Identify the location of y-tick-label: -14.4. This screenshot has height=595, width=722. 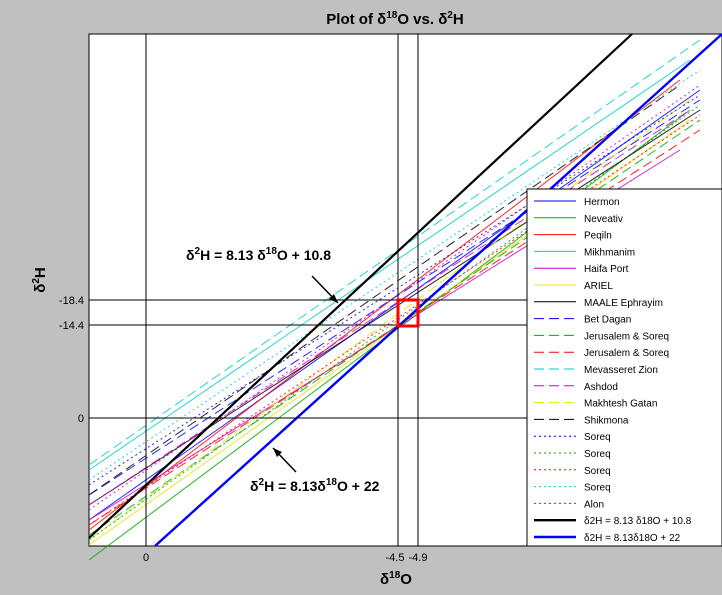
(71, 326).